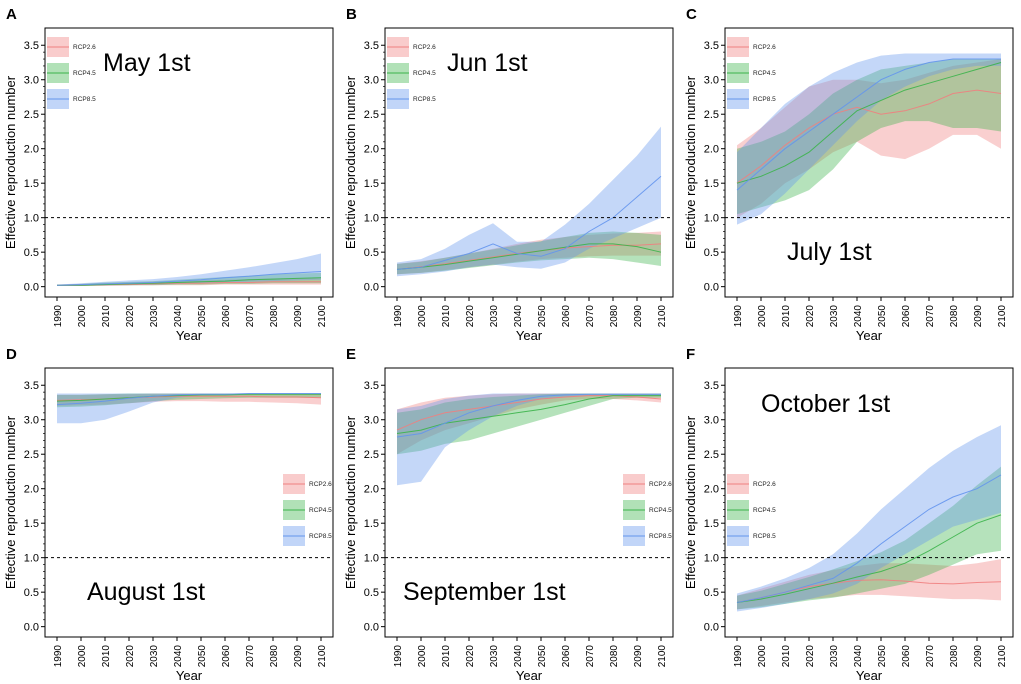 This screenshot has height=684, width=1021. What do you see at coordinates (690, 354) in the screenshot?
I see `panel-letter: F` at bounding box center [690, 354].